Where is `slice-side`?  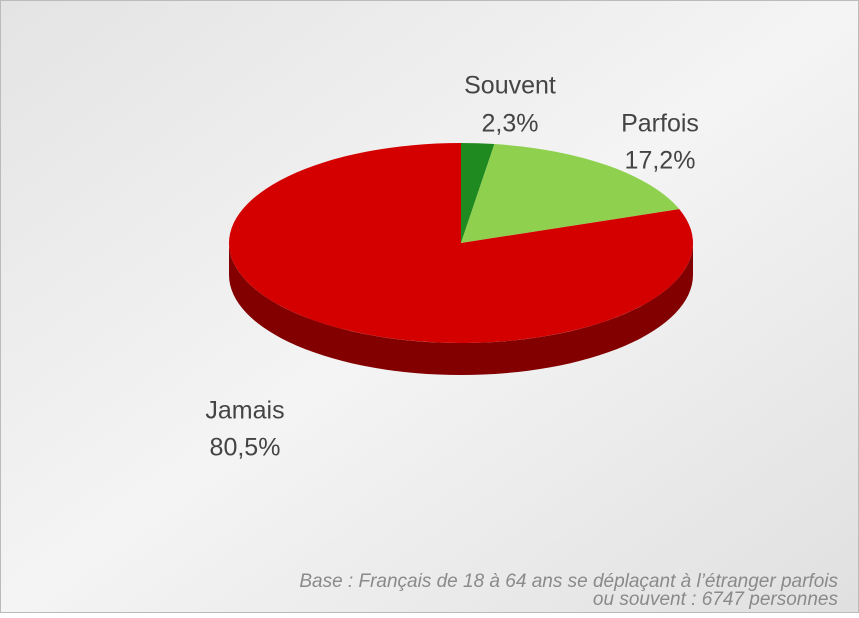 slice-side is located at coordinates (461, 309).